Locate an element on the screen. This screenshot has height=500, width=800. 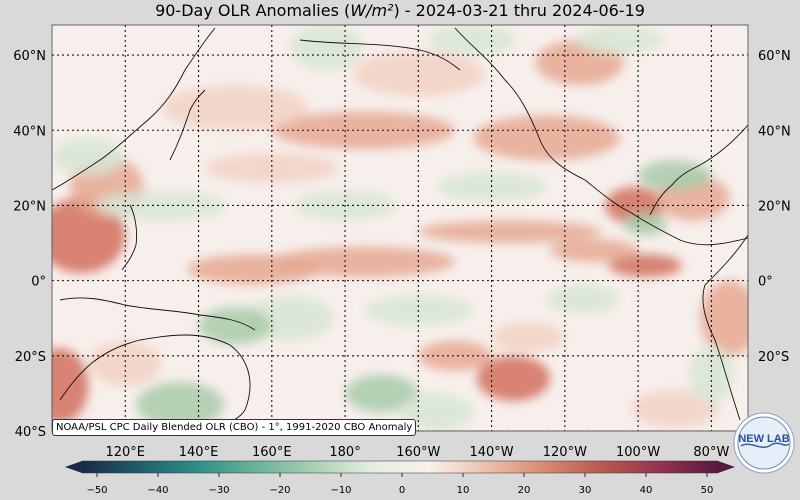
philippines-outline is located at coordinates (129, 237).